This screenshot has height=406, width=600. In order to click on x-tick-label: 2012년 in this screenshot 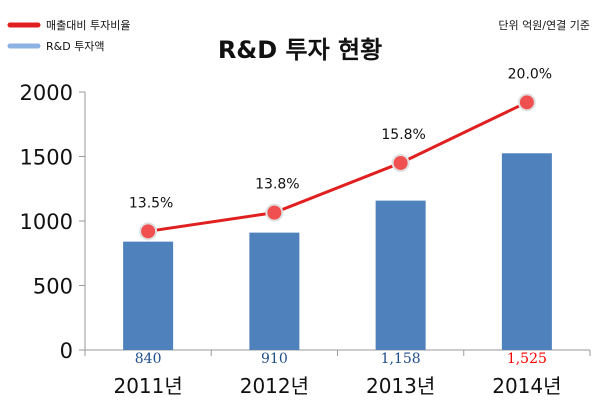, I will do `click(274, 386)`.